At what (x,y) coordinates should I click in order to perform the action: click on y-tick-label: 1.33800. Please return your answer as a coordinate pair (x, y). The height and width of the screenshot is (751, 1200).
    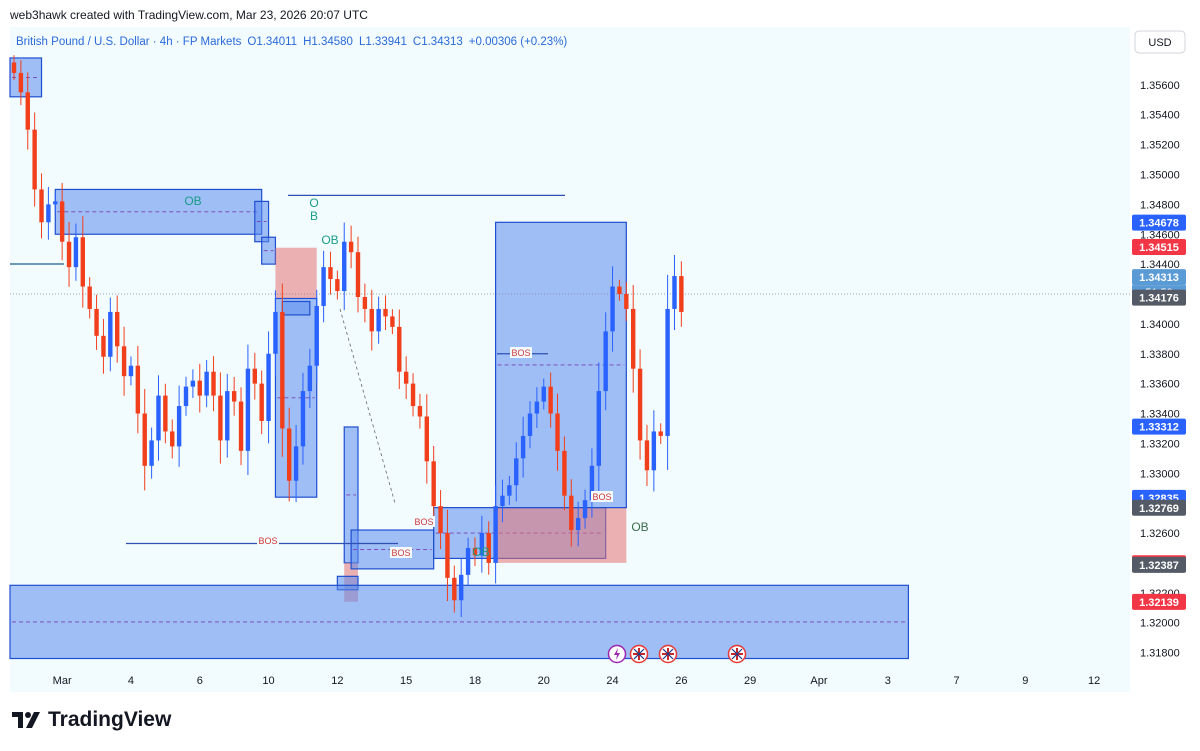
    Looking at the image, I should click on (1160, 355).